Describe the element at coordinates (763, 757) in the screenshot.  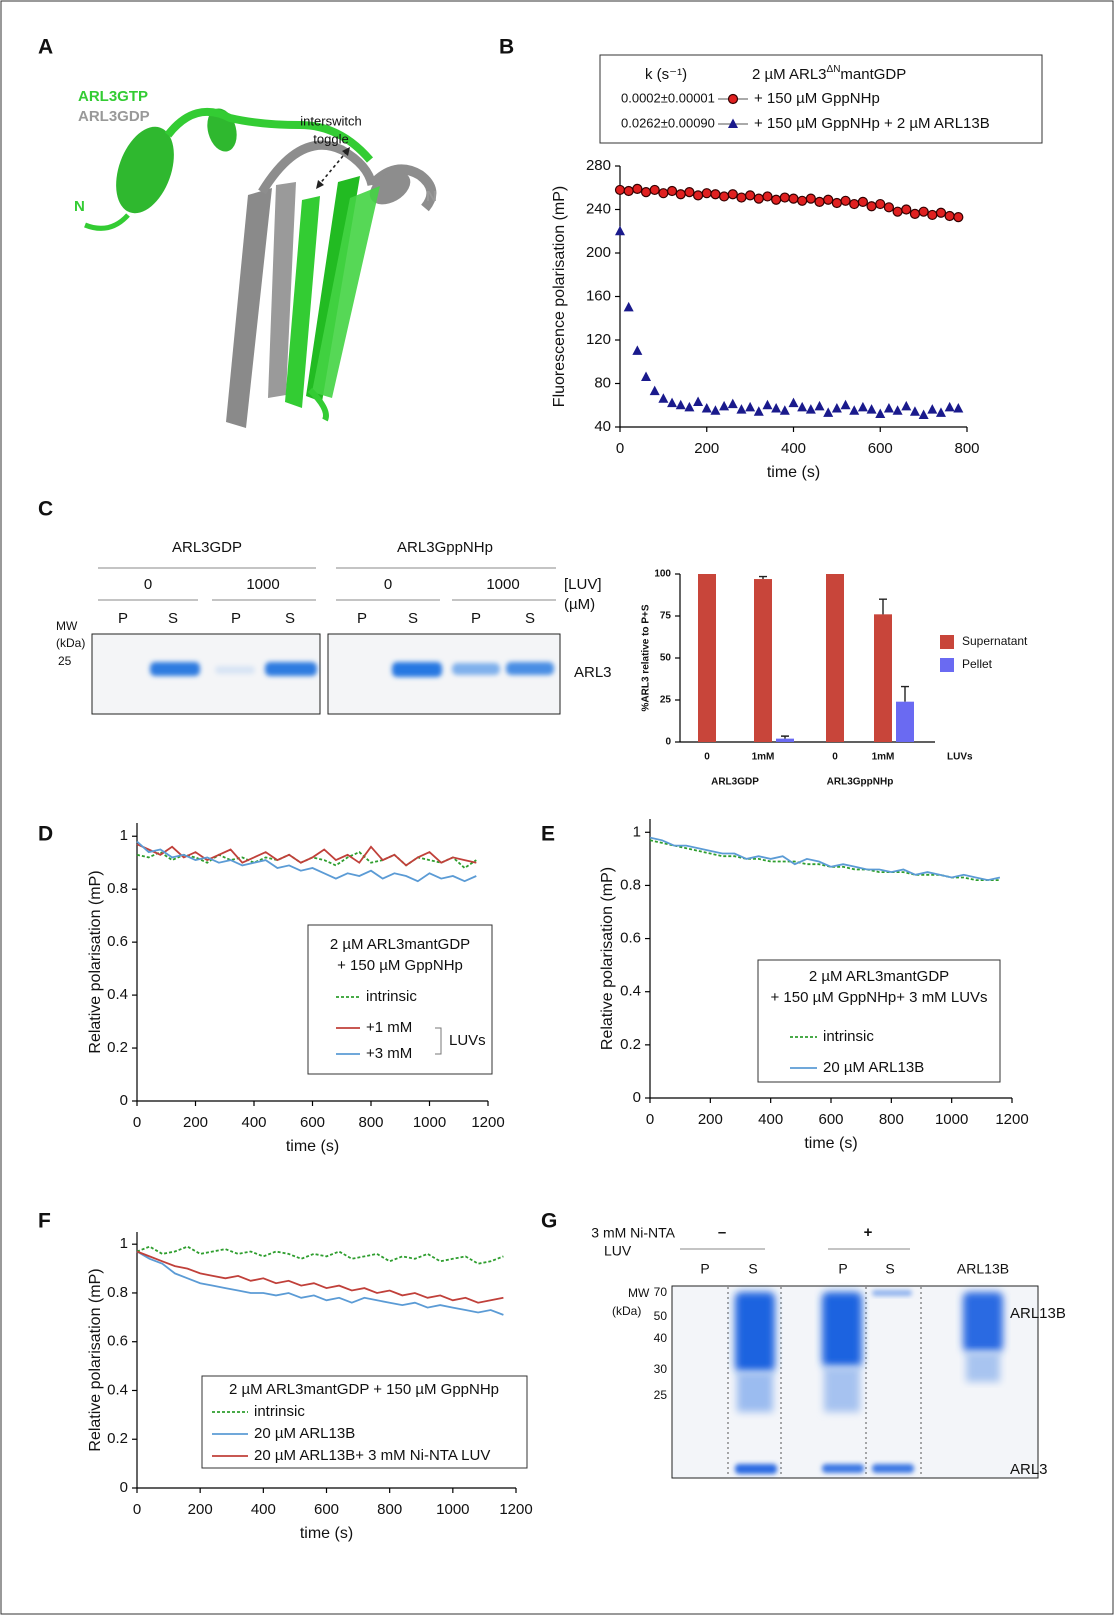
I see `x-tick-label: 1mM` at that location.